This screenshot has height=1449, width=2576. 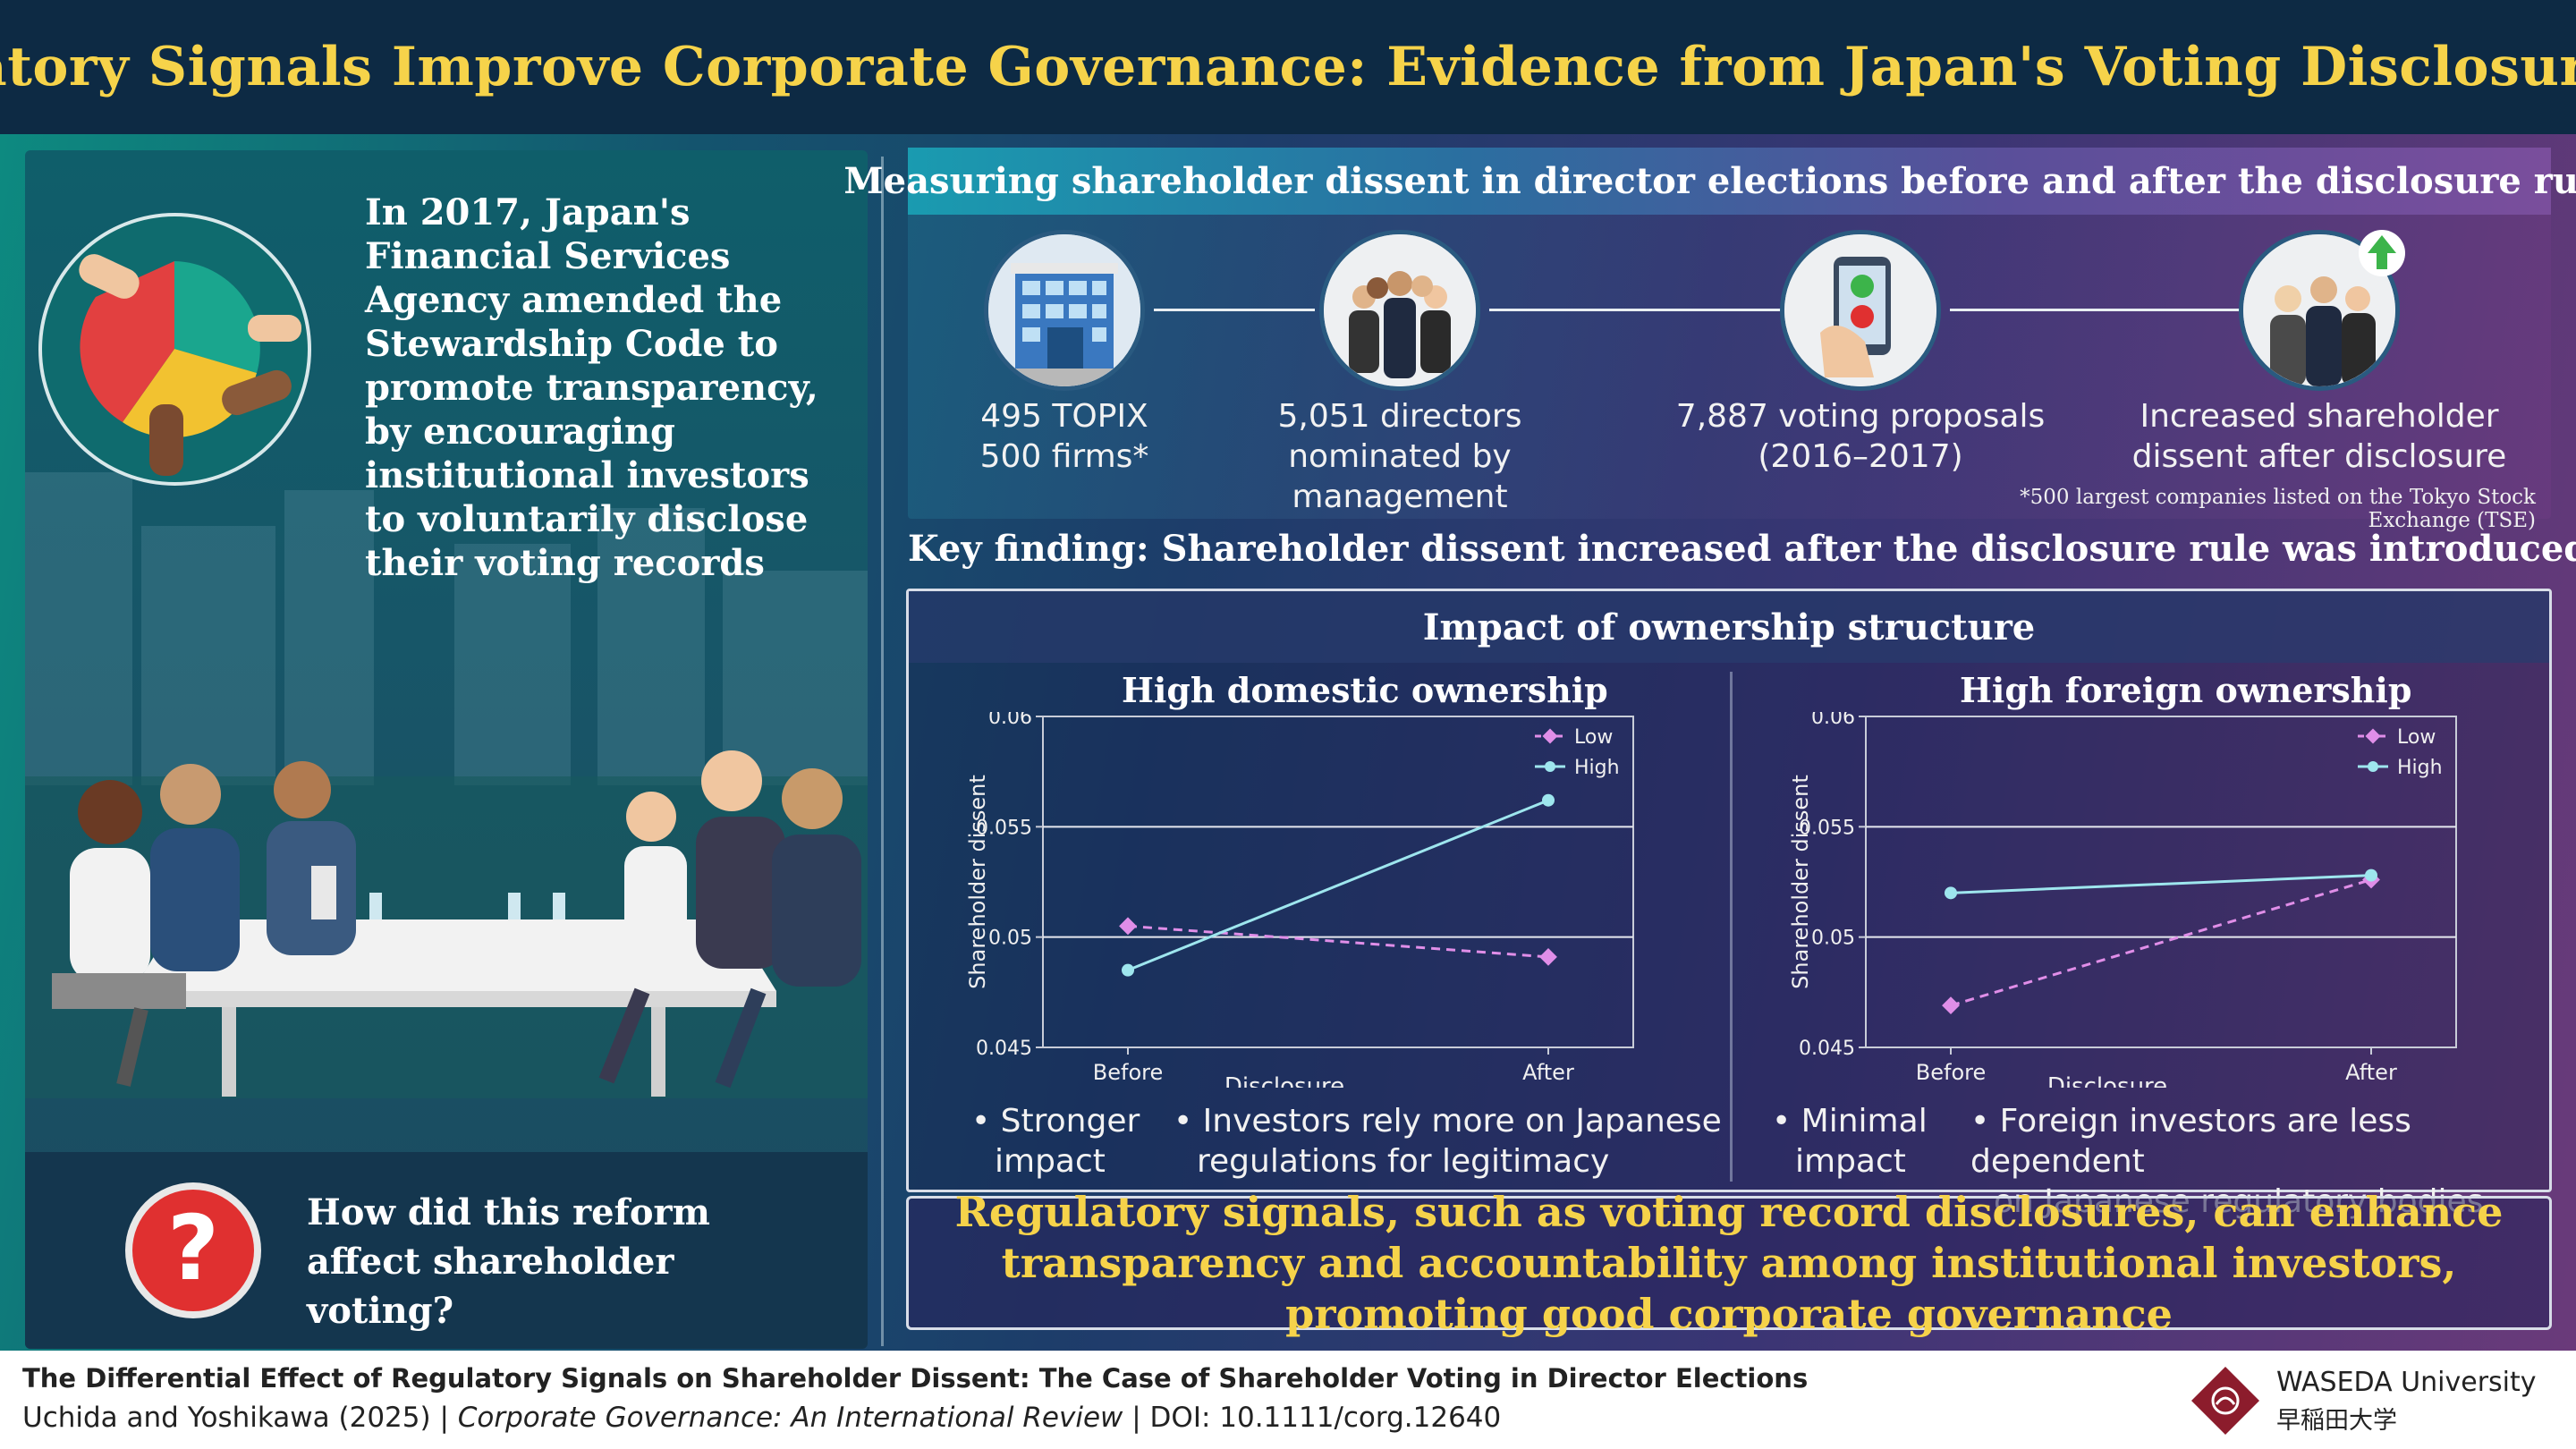 I want to click on bullet-text: • Minimal, so click(x=1850, y=1121).